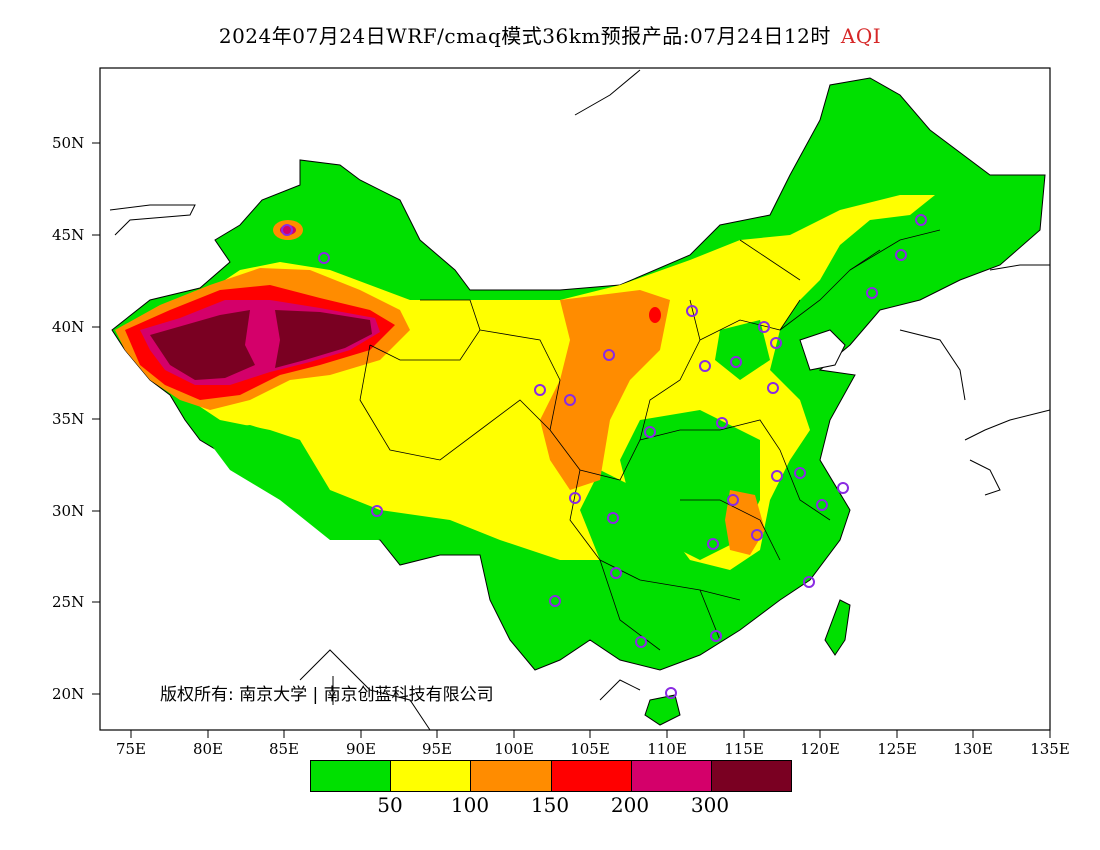 The image size is (1100, 850). What do you see at coordinates (861, 36) in the screenshot?
I see `title-variable: AQI` at bounding box center [861, 36].